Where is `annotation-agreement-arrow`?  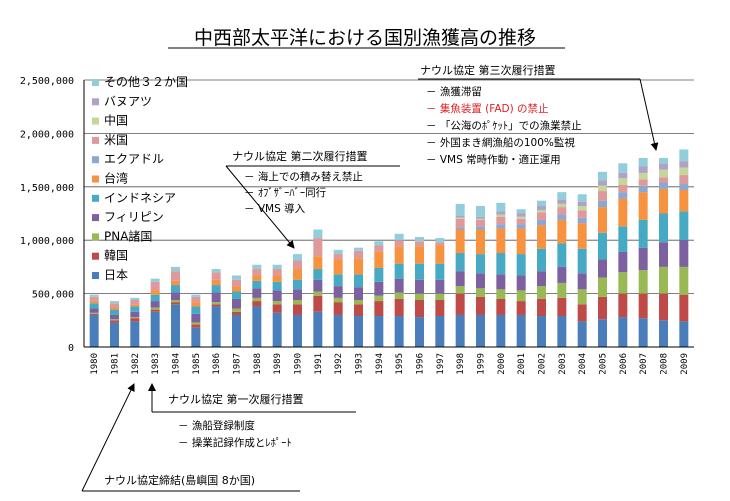 annotation-agreement-arrow is located at coordinates (108, 437).